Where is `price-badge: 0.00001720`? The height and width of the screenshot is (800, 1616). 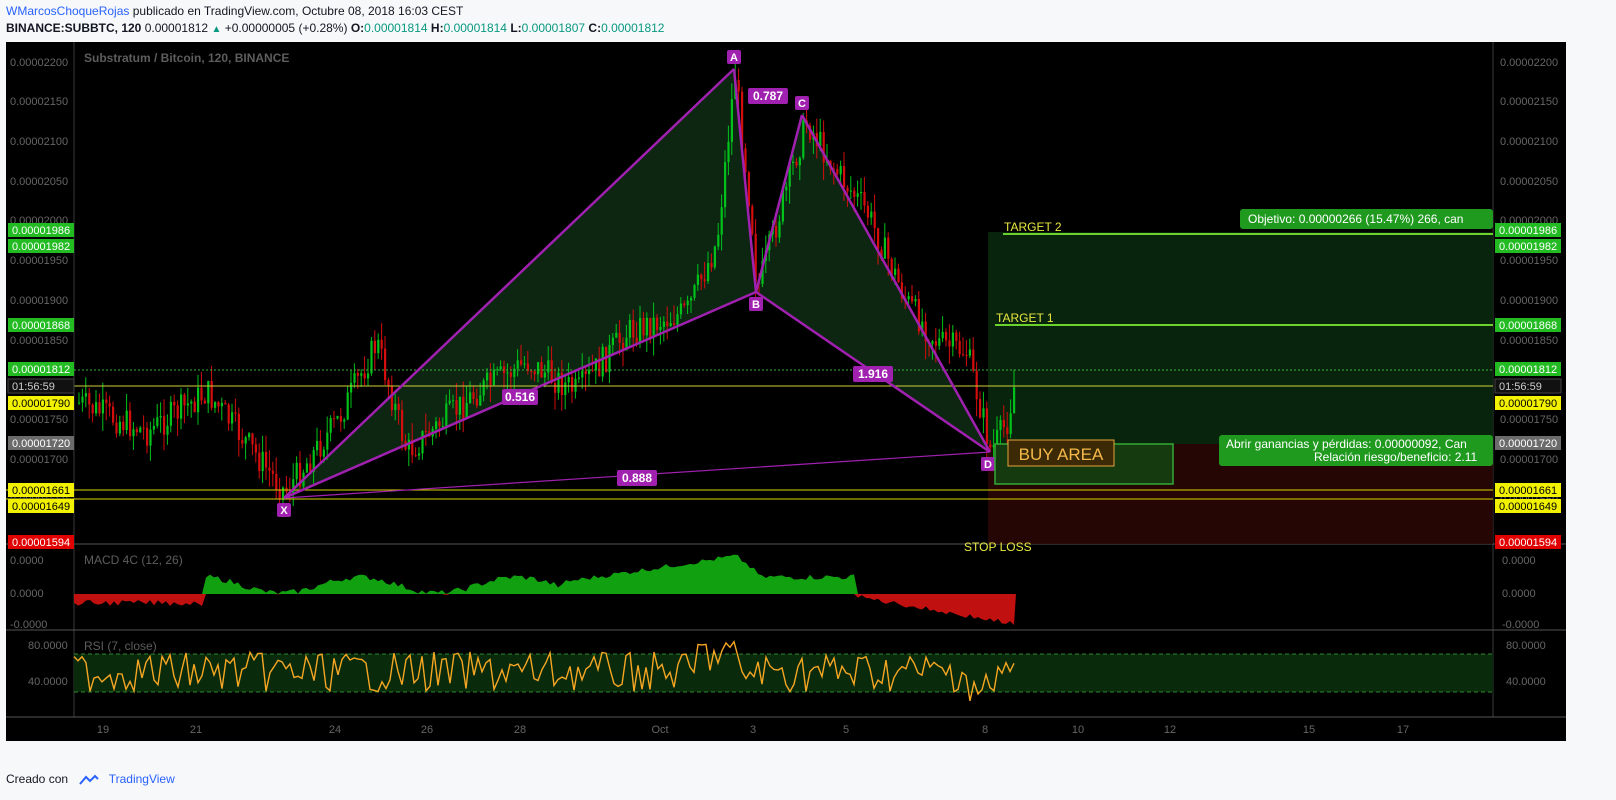
price-badge: 0.00001720 is located at coordinates (1528, 444).